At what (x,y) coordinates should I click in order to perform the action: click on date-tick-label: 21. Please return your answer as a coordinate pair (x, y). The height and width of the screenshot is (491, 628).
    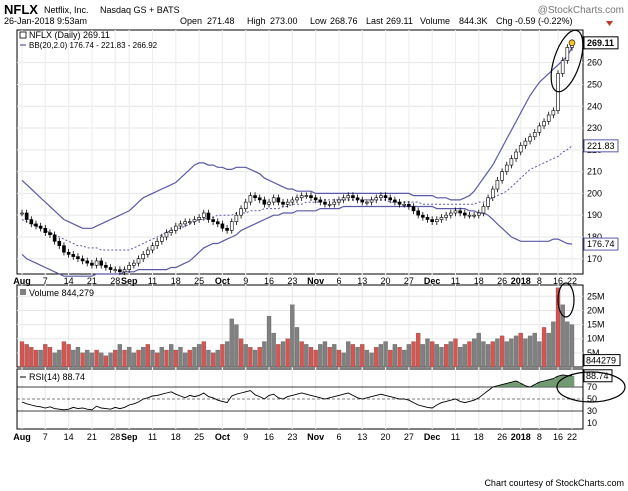
    Looking at the image, I should click on (92, 281).